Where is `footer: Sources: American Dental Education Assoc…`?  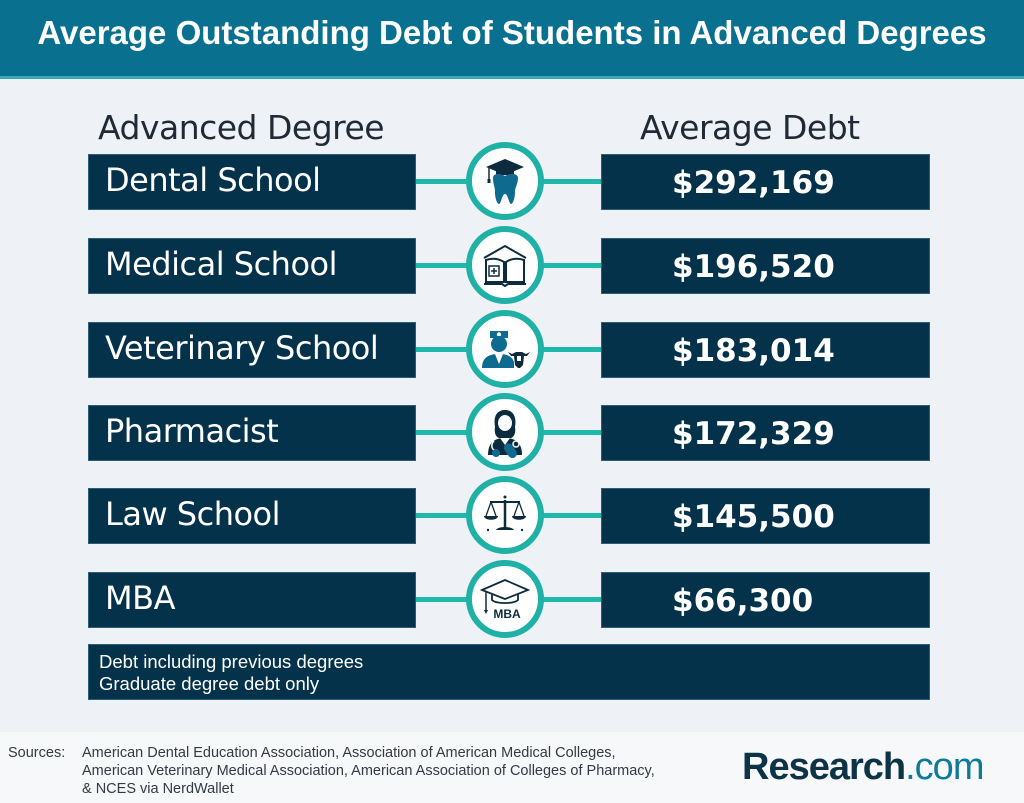
footer: Sources: American Dental Education Assoc… is located at coordinates (512, 767).